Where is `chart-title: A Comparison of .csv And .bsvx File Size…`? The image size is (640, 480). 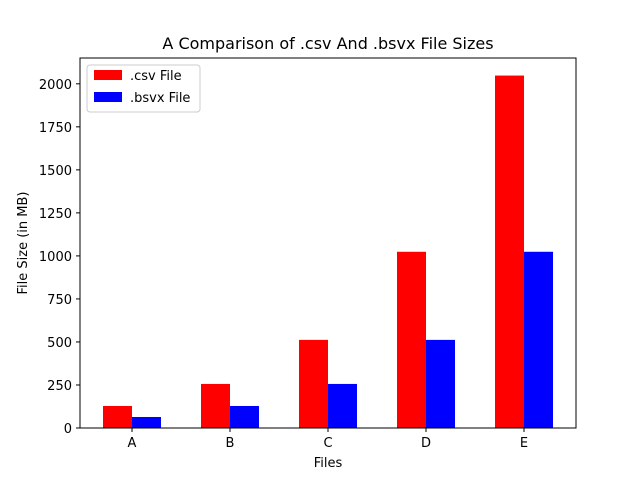
chart-title: A Comparison of .csv And .bsvx File Size… is located at coordinates (327, 43).